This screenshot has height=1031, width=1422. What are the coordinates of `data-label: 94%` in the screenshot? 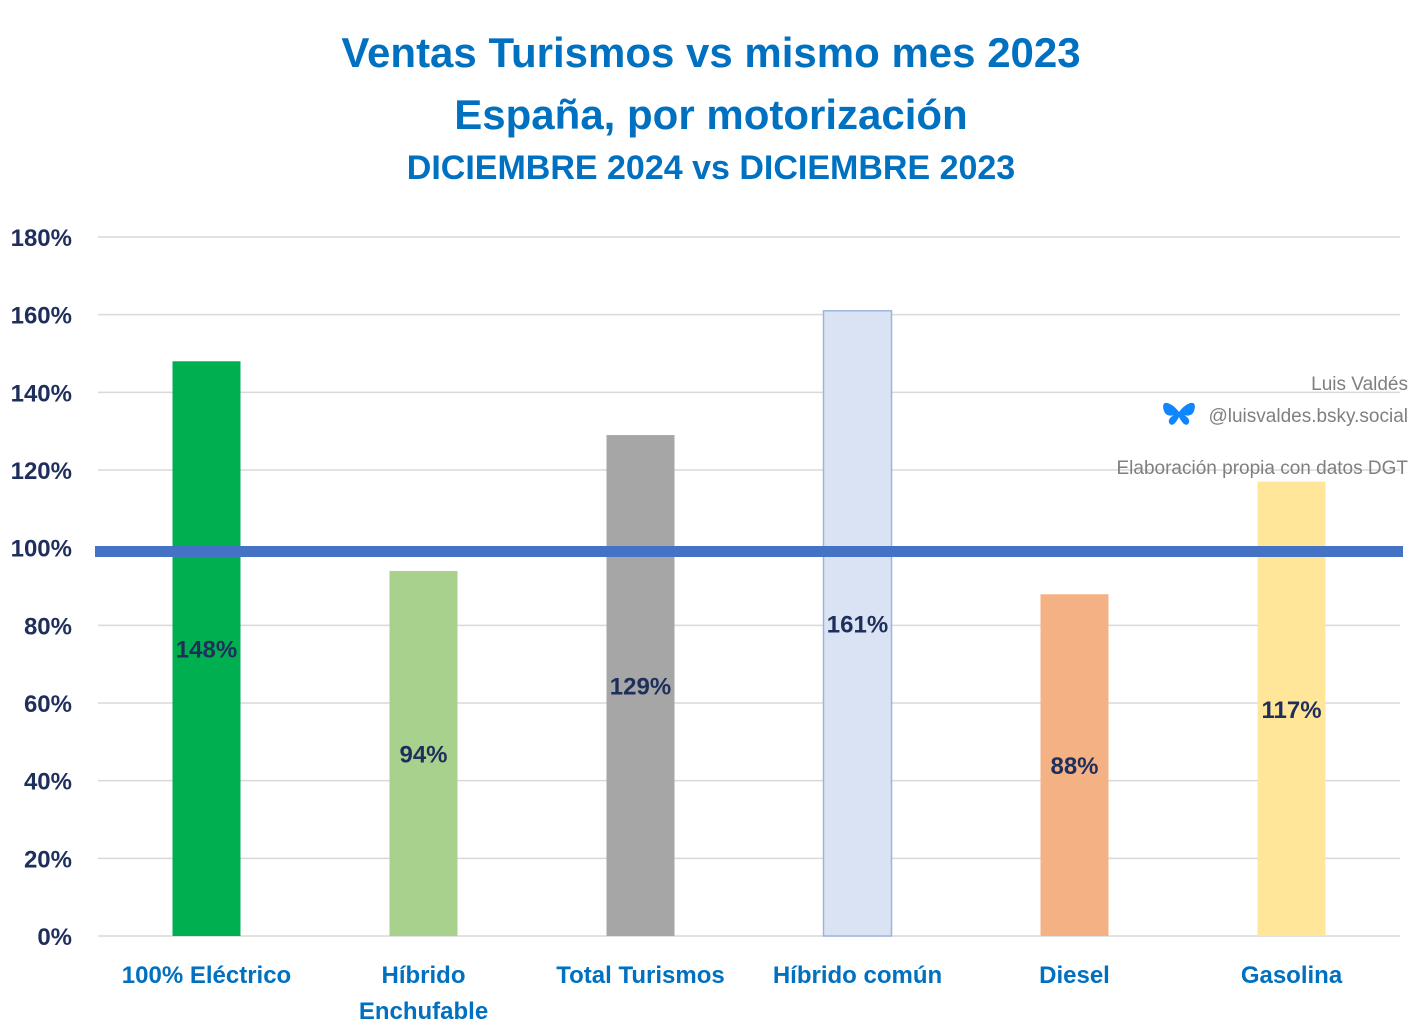 It's located at (423, 754).